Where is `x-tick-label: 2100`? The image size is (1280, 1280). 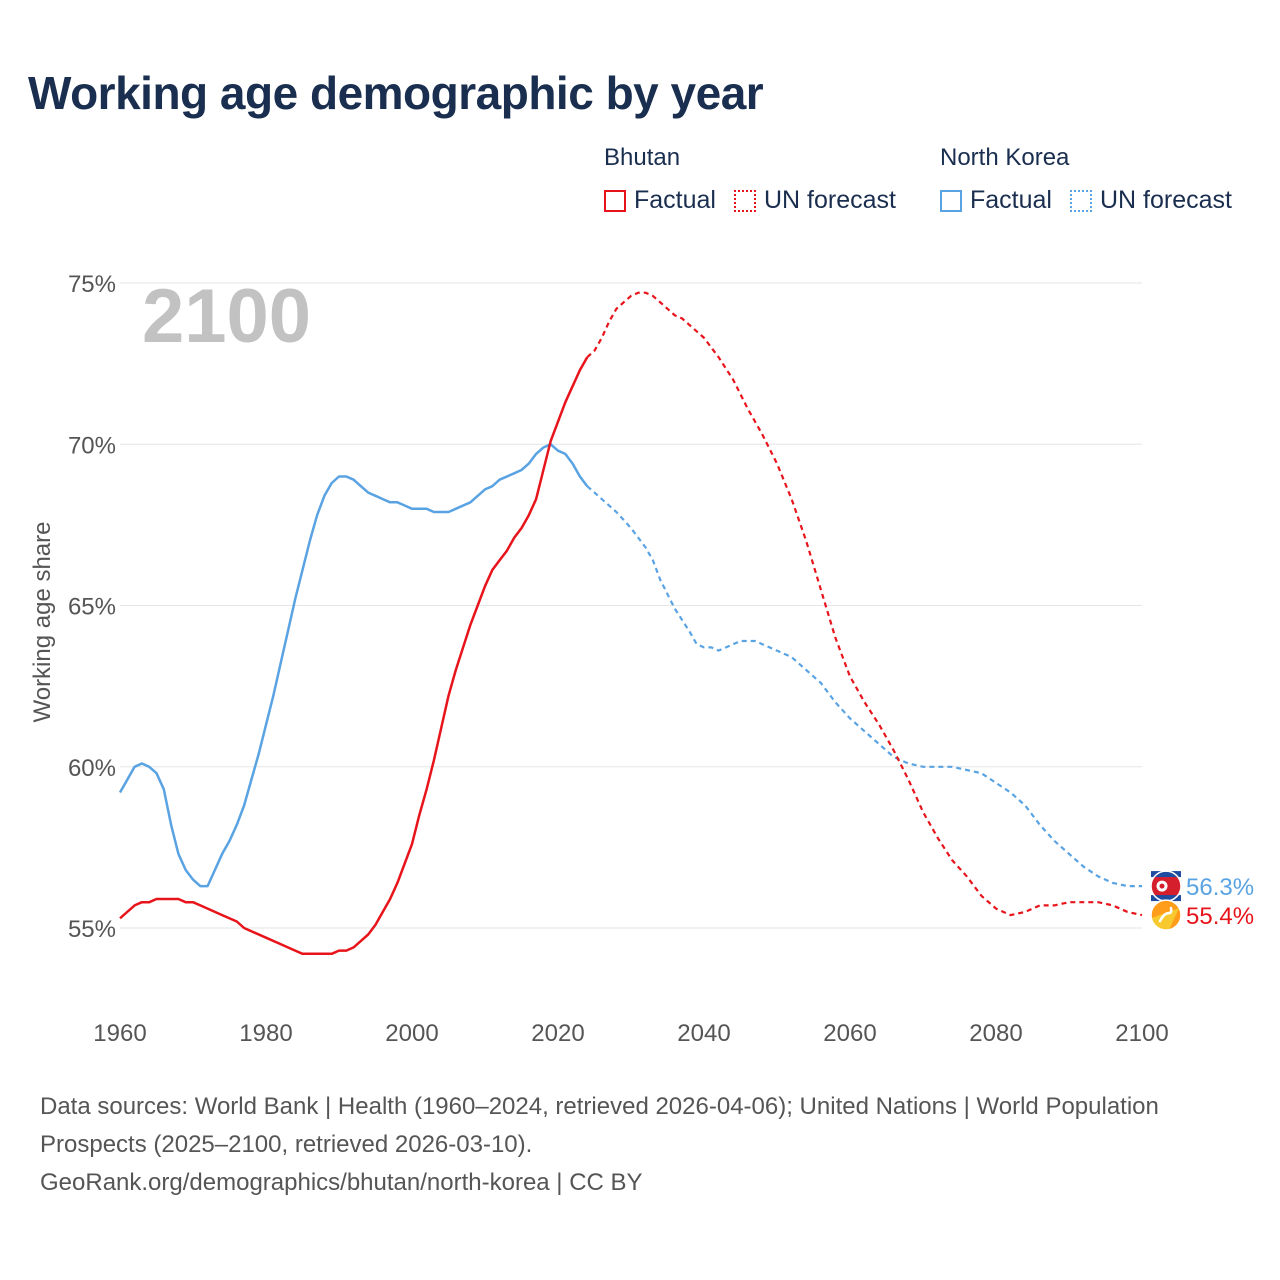
x-tick-label: 2100 is located at coordinates (1141, 1033).